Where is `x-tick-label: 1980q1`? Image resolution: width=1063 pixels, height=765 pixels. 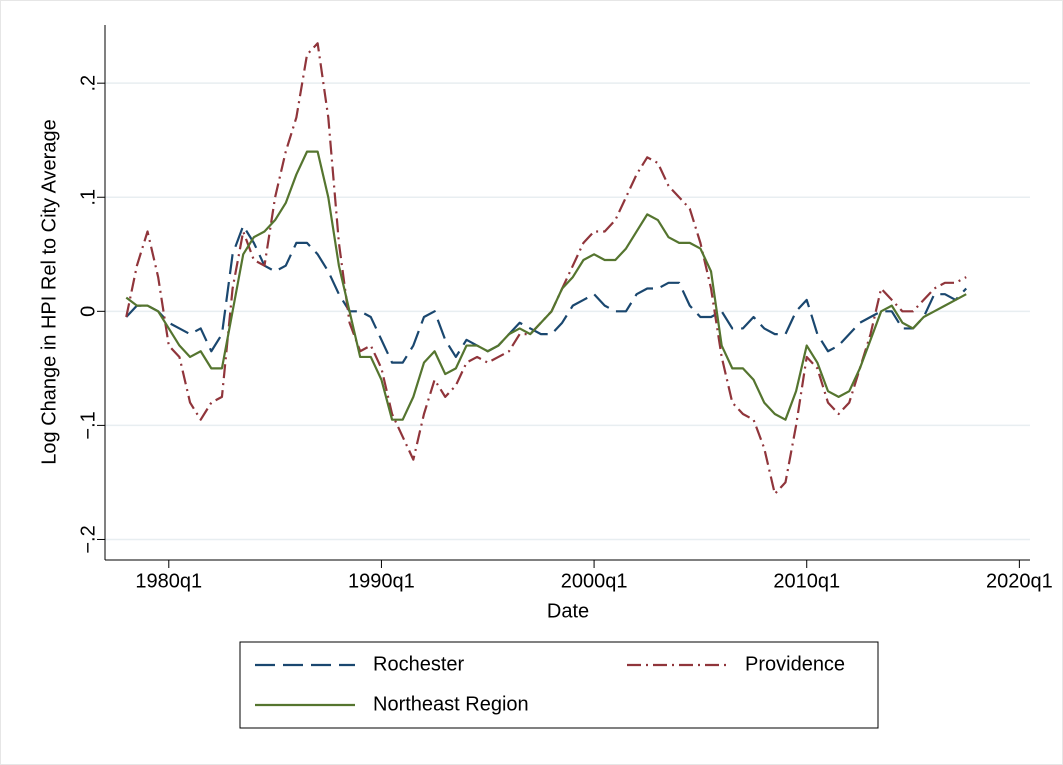
x-tick-label: 1980q1 is located at coordinates (168, 581).